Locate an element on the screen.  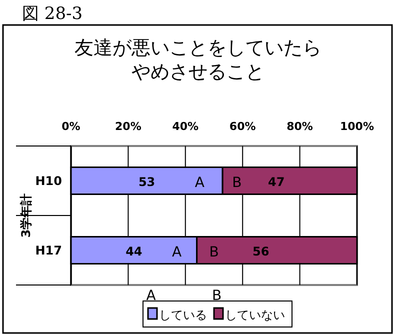
data-label: 53 is located at coordinates (147, 181).